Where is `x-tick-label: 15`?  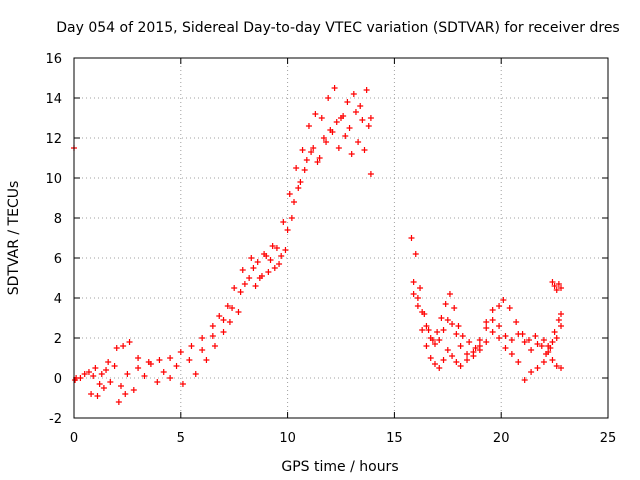
x-tick-label: 15 is located at coordinates (394, 438).